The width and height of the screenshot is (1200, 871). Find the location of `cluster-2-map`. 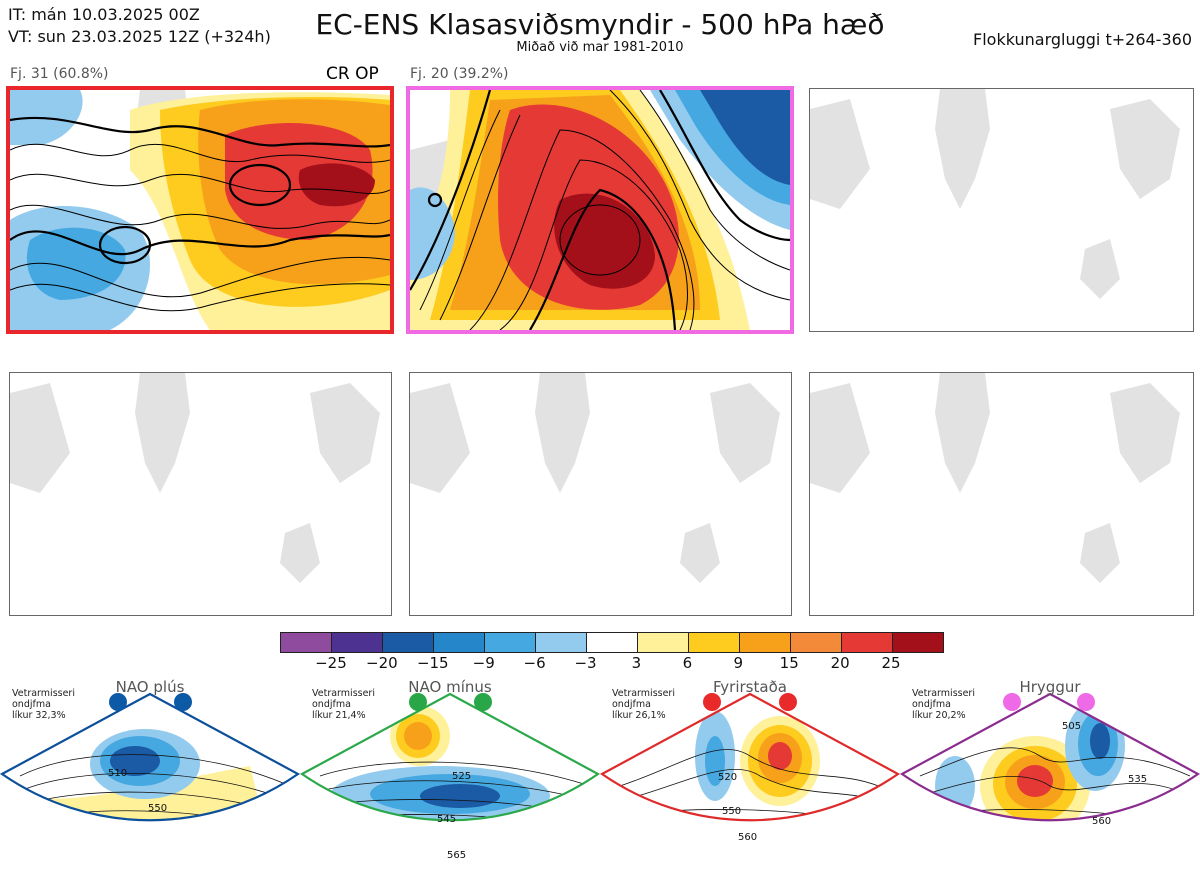

cluster-2-map is located at coordinates (600, 210).